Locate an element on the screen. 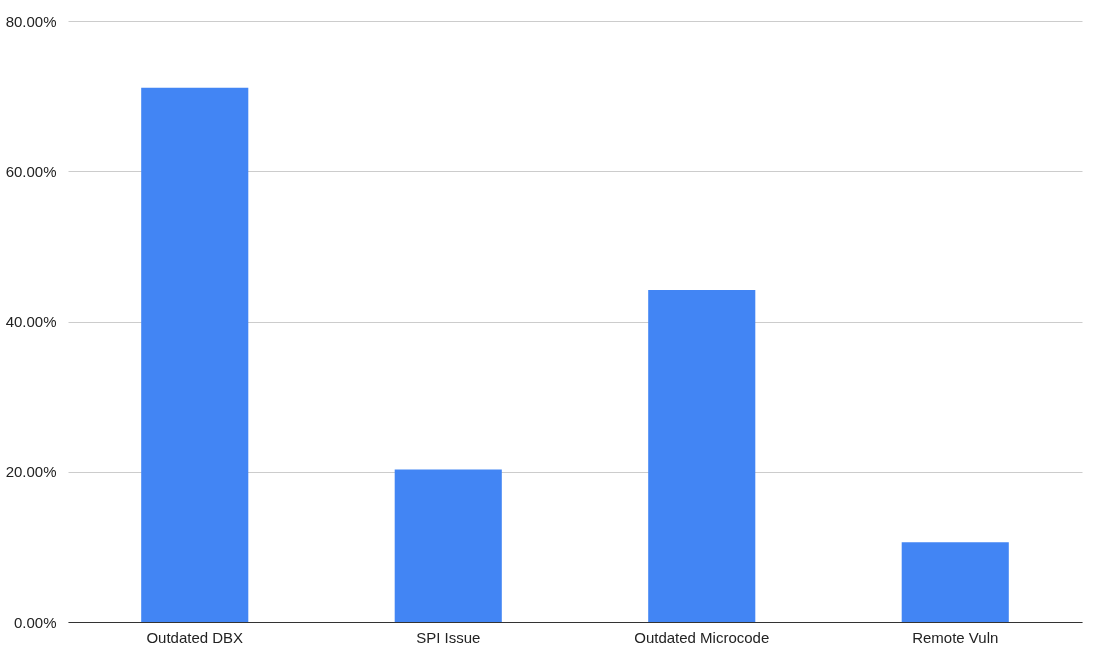 This screenshot has width=1093, height=653. y-tick-label: 80.00% is located at coordinates (31, 21).